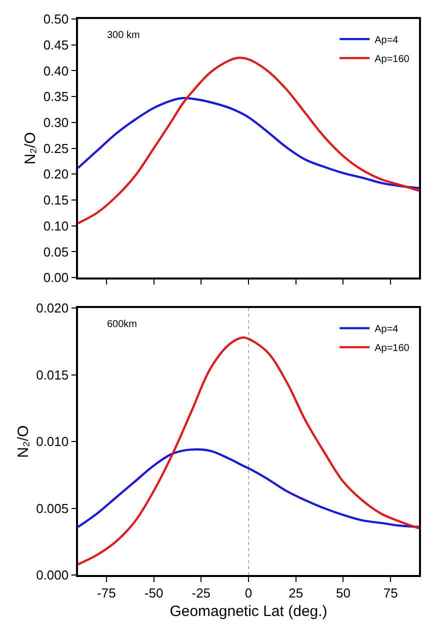 The image size is (433, 629). Describe the element at coordinates (52, 442) in the screenshot. I see `y-tick-label: 0.010` at that location.